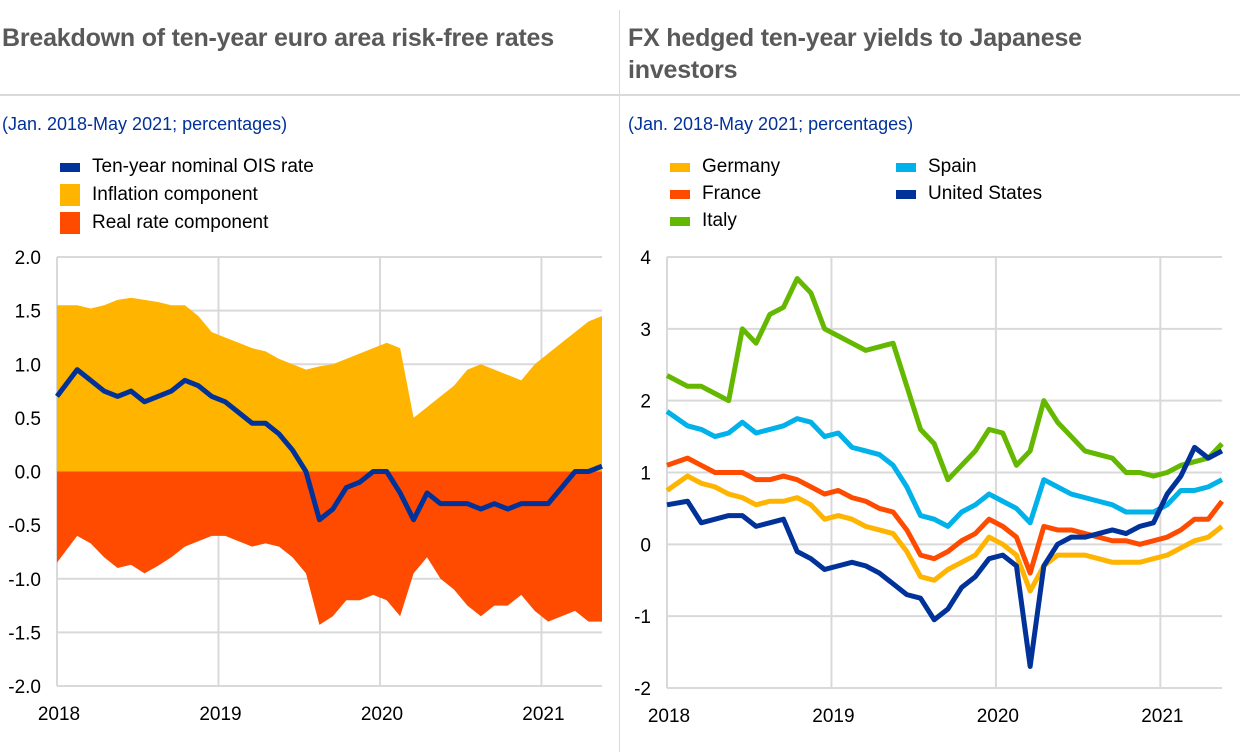  I want to click on legend-germany: Germany, so click(725, 167).